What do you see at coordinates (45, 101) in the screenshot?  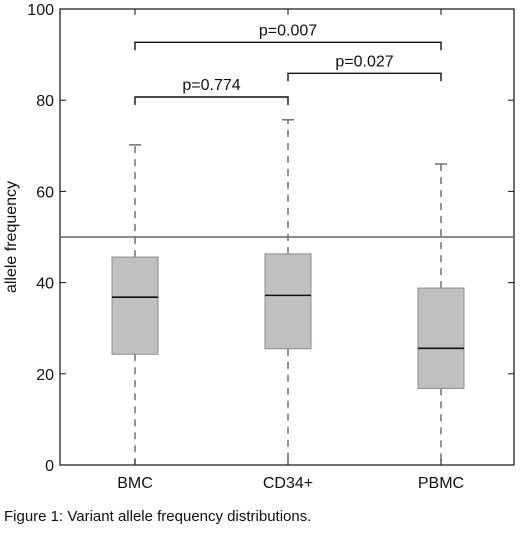 I see `y-tick-label: 80` at bounding box center [45, 101].